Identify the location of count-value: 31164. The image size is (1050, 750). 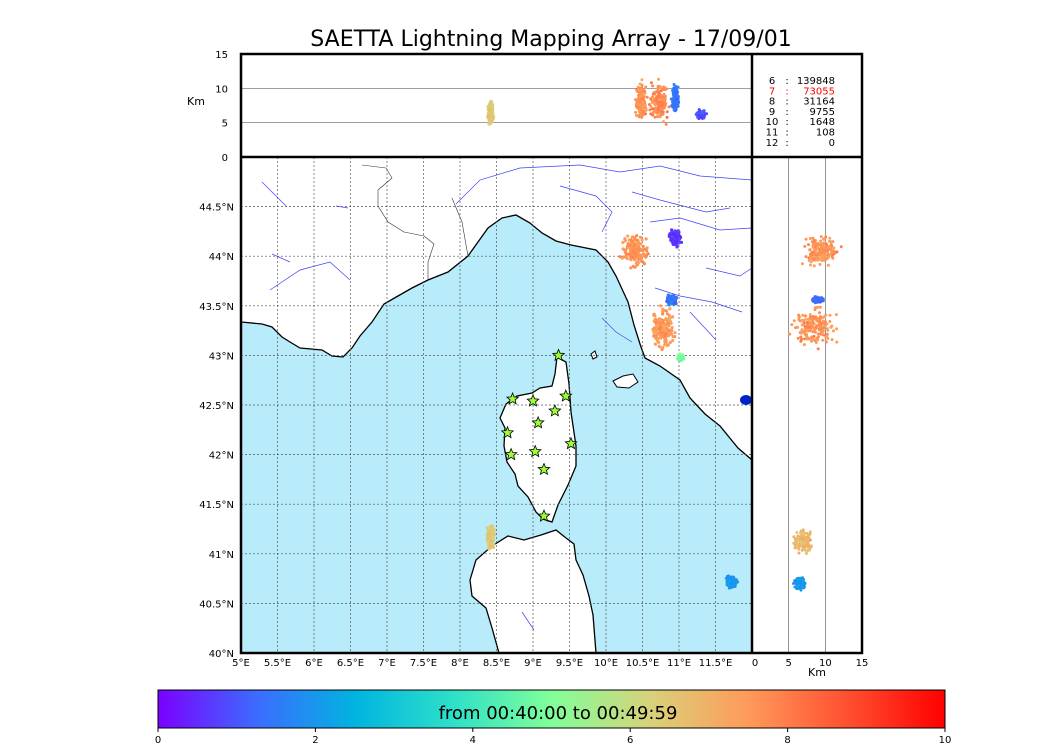
(819, 102).